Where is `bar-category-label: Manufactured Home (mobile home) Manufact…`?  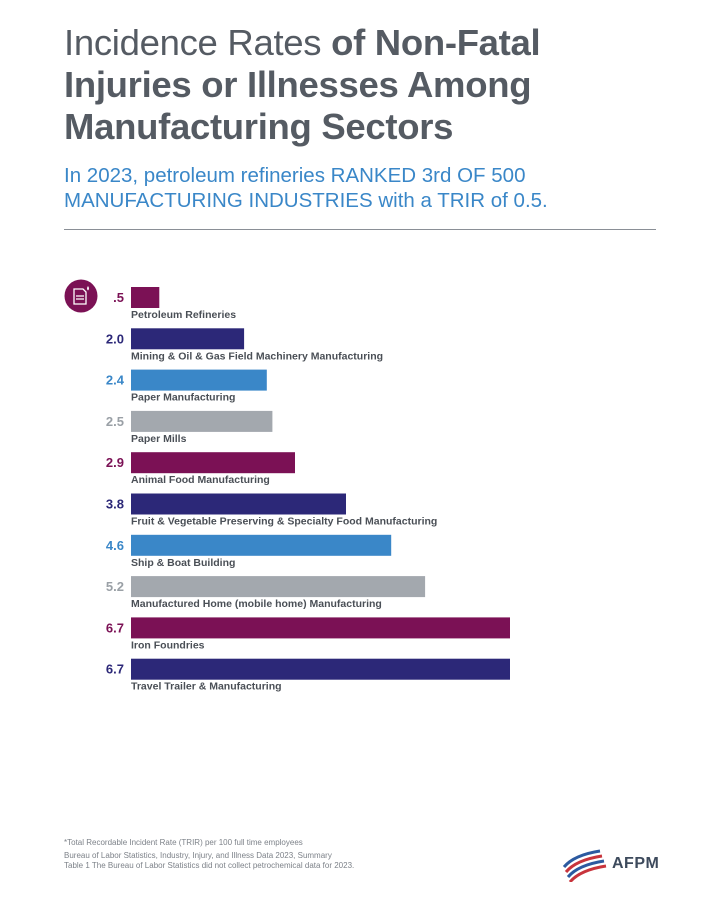 bar-category-label: Manufactured Home (mobile home) Manufact… is located at coordinates (256, 604).